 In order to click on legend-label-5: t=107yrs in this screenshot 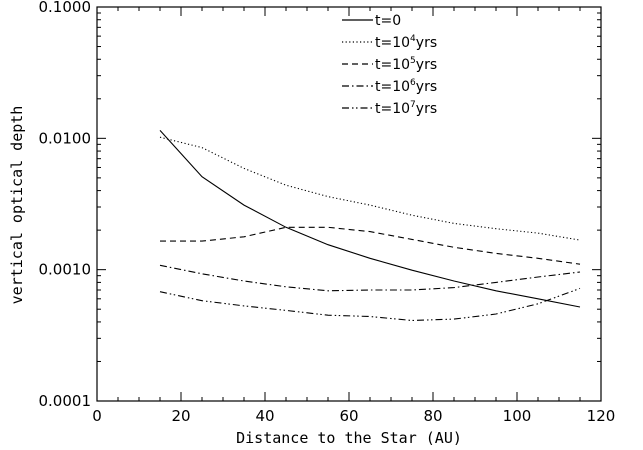, I will do `click(406, 108)`.